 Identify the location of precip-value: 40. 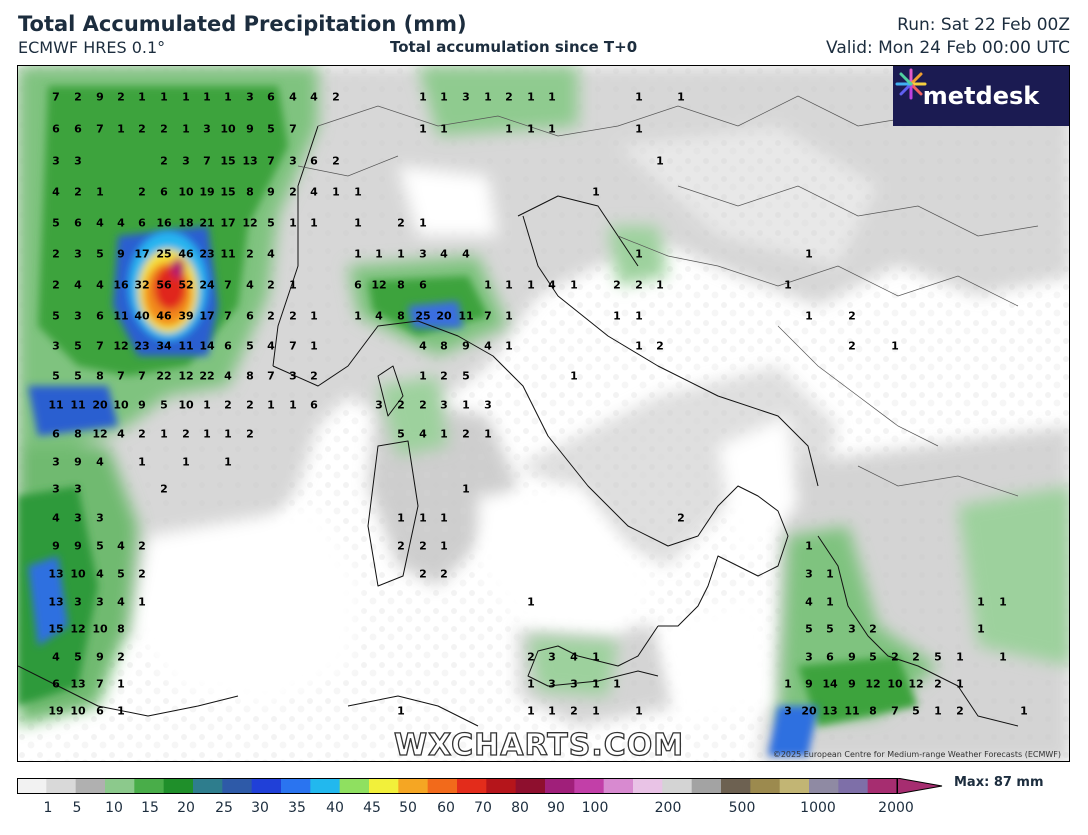
(142, 316).